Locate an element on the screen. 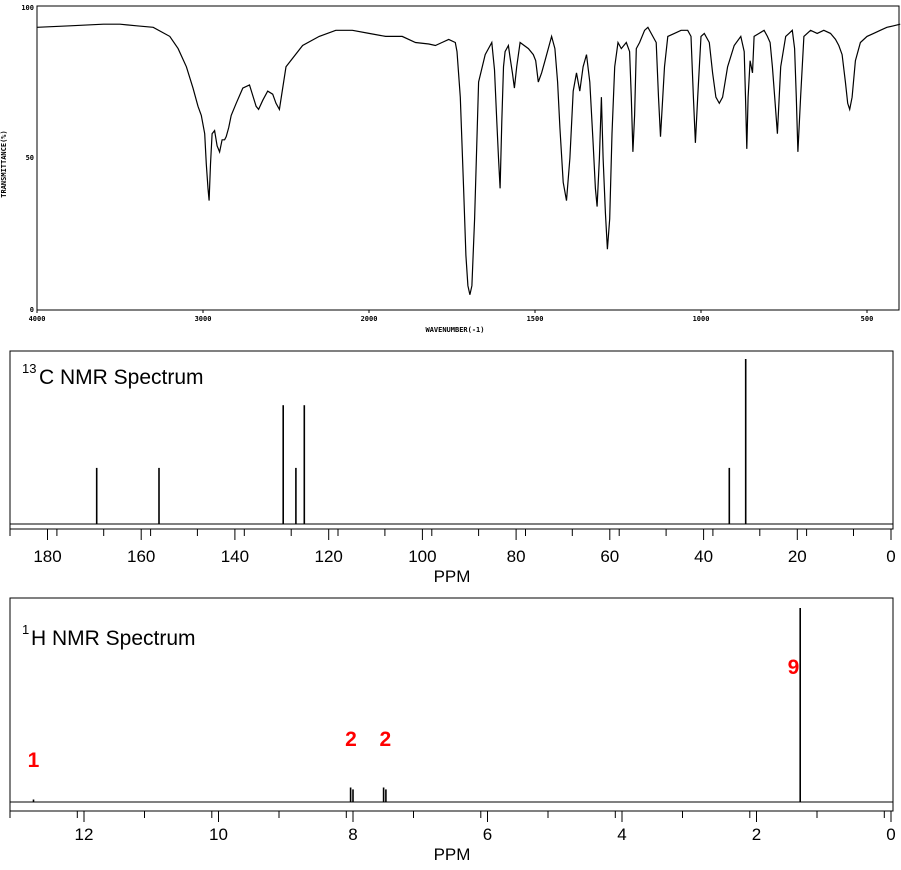 This screenshot has width=901, height=870. ir-x-tick-label: 4000 is located at coordinates (37, 319).